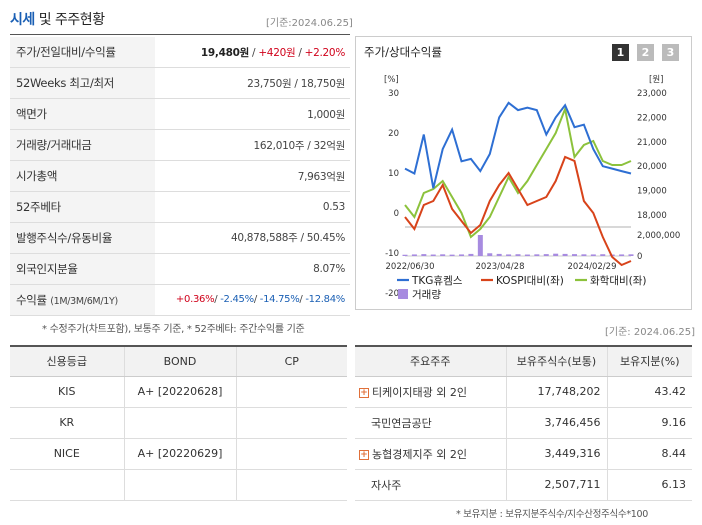 This screenshot has height=525, width=702. Describe the element at coordinates (649, 423) in the screenshot. I see `holder-pct: 9.16` at that location.